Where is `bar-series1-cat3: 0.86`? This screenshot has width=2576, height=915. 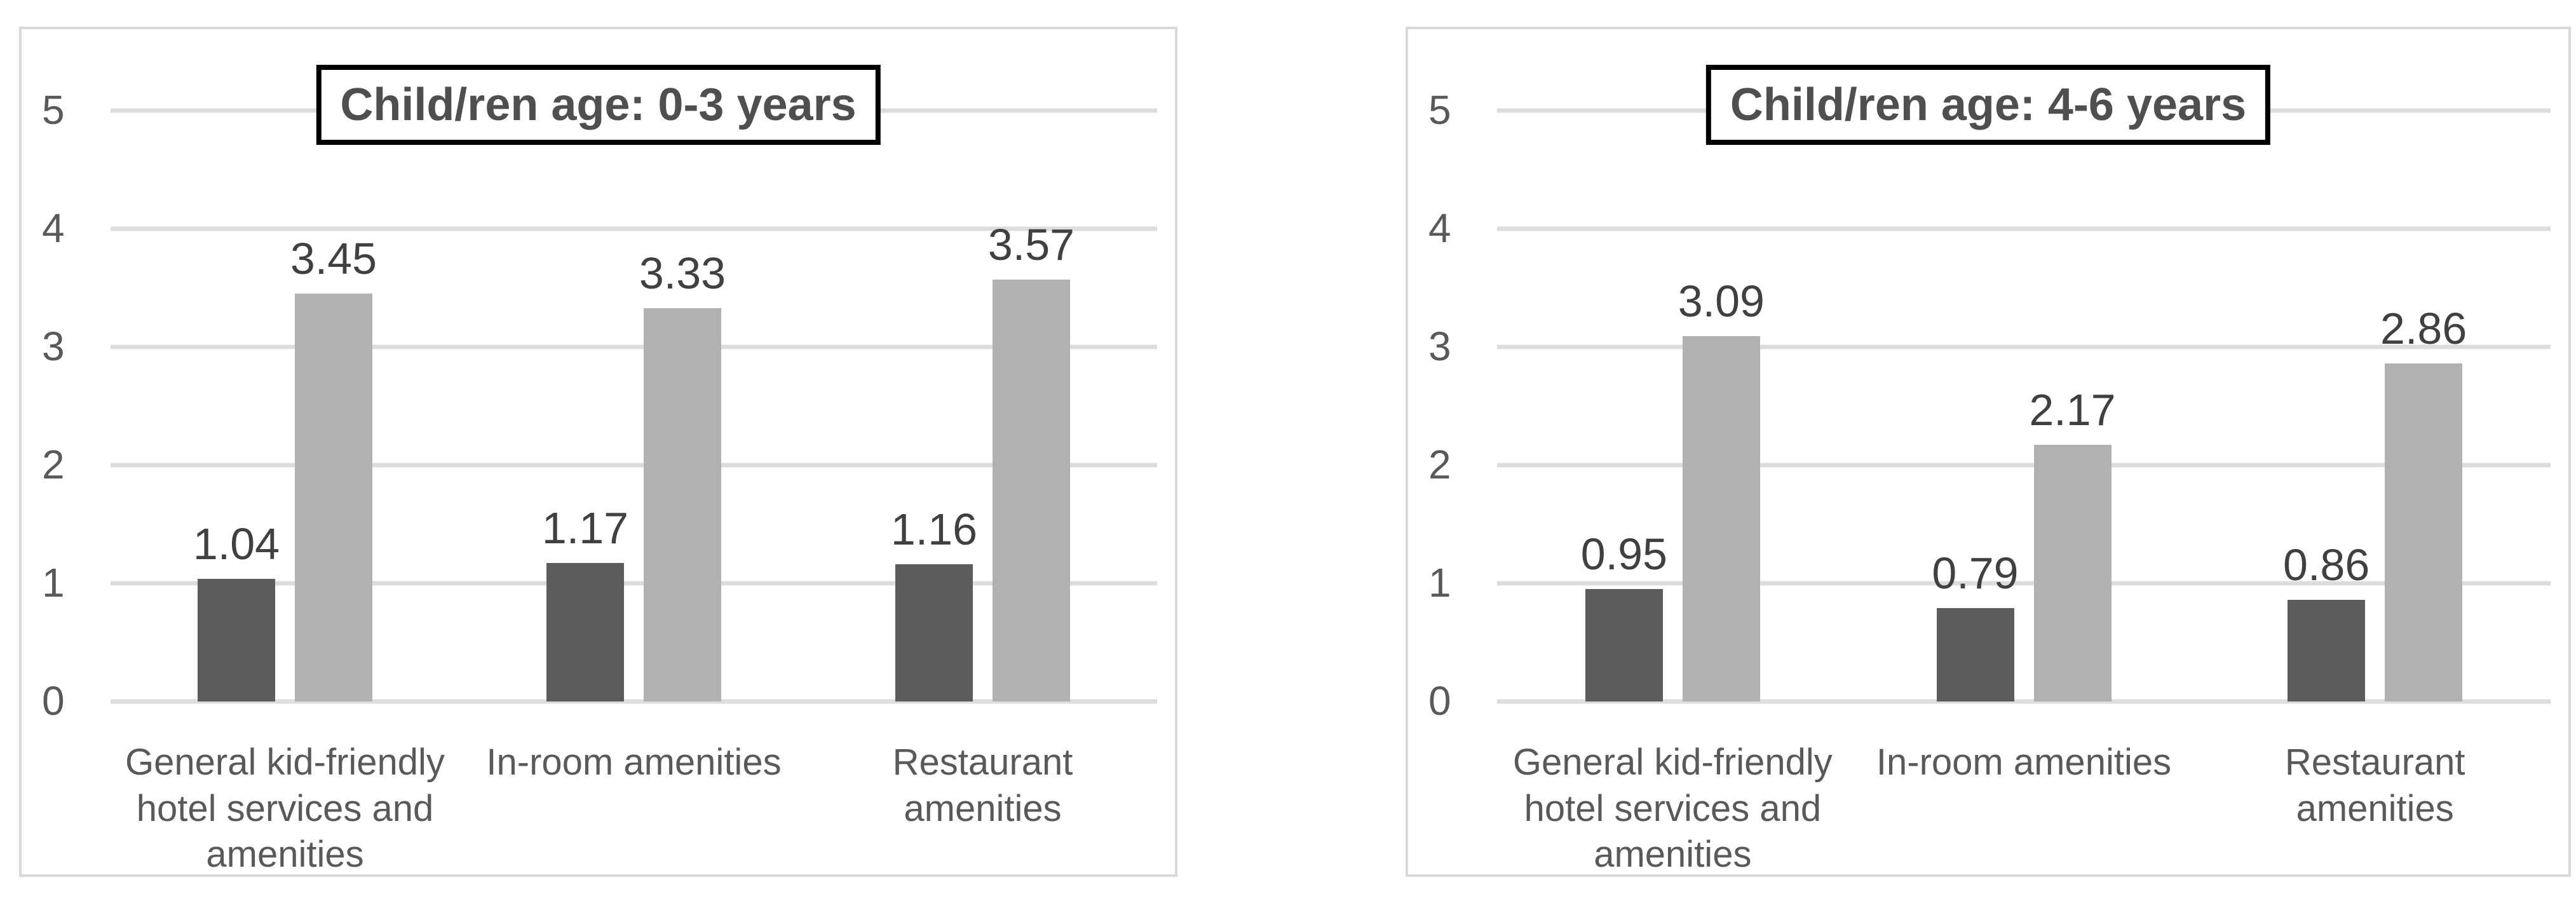 bar-series1-cat3: 0.86 is located at coordinates (2326, 621).